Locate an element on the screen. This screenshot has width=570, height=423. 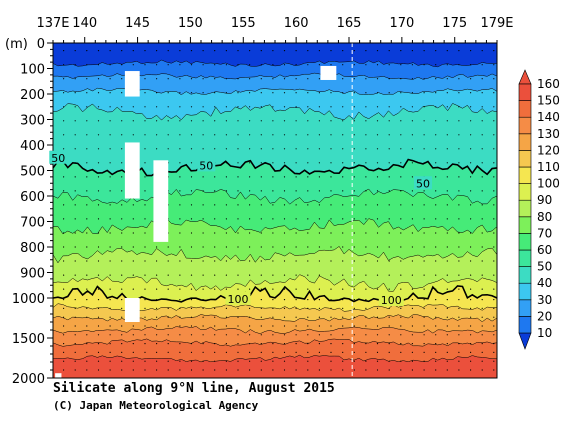
colorbar-label: 50 is located at coordinates (544, 267).